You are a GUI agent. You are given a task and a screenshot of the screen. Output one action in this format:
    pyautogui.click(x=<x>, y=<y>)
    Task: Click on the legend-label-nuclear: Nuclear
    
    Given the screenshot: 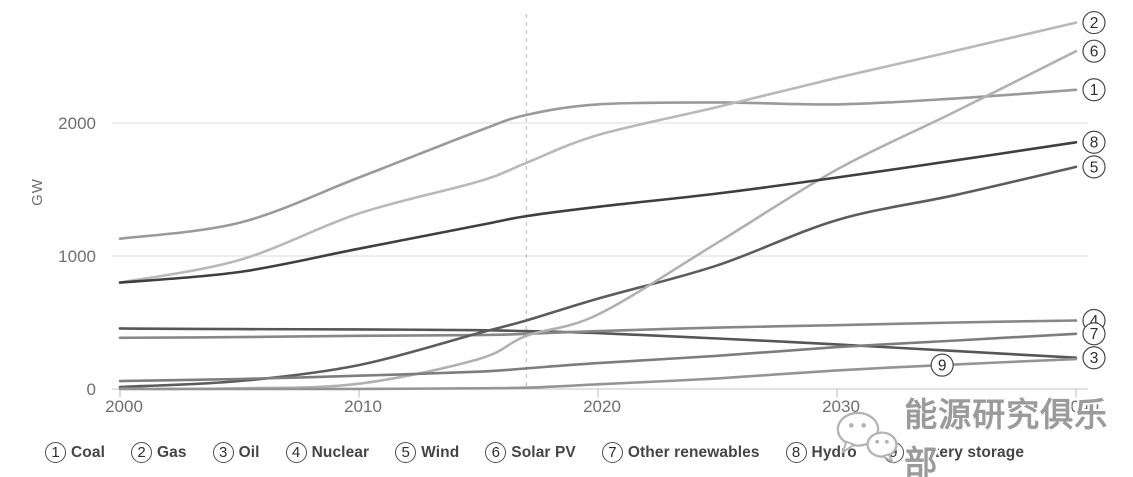 What is the action you would take?
    pyautogui.click(x=340, y=452)
    